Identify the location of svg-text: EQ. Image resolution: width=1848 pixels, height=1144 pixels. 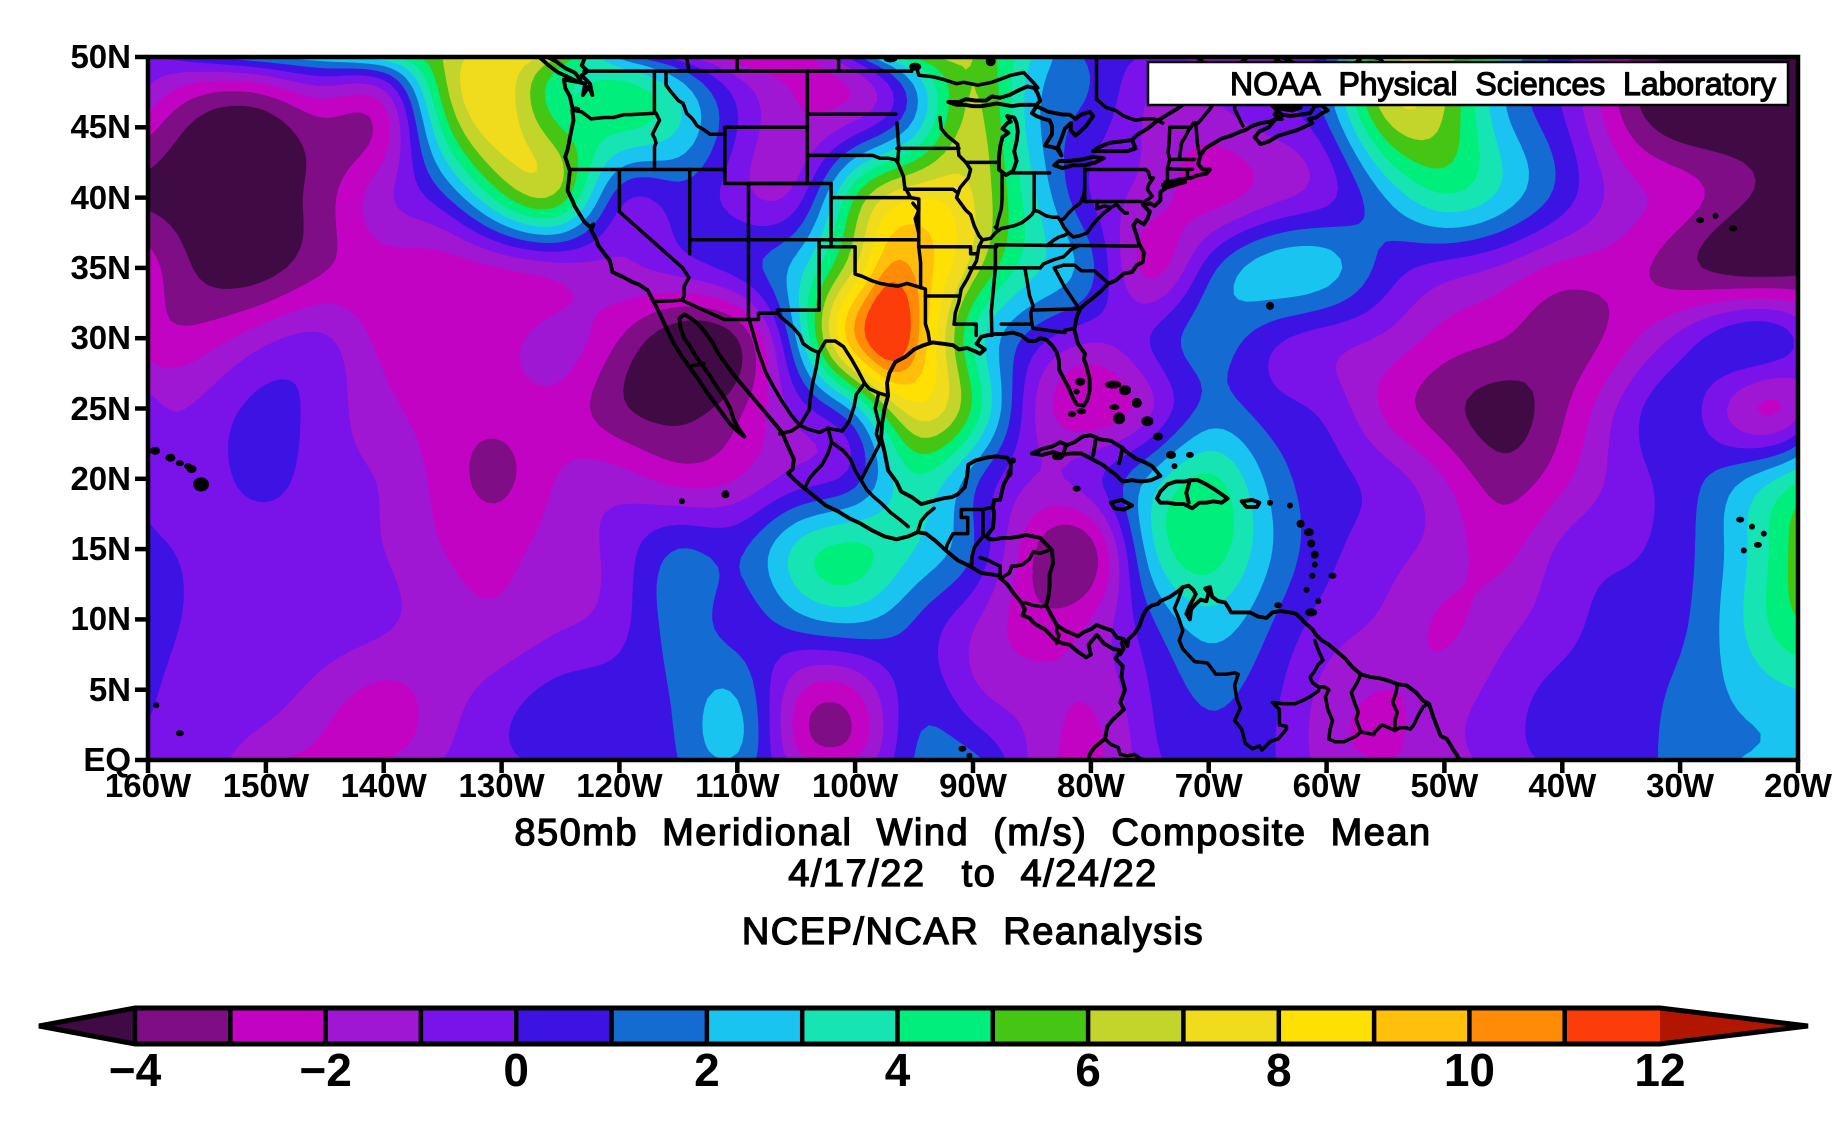
(107, 759).